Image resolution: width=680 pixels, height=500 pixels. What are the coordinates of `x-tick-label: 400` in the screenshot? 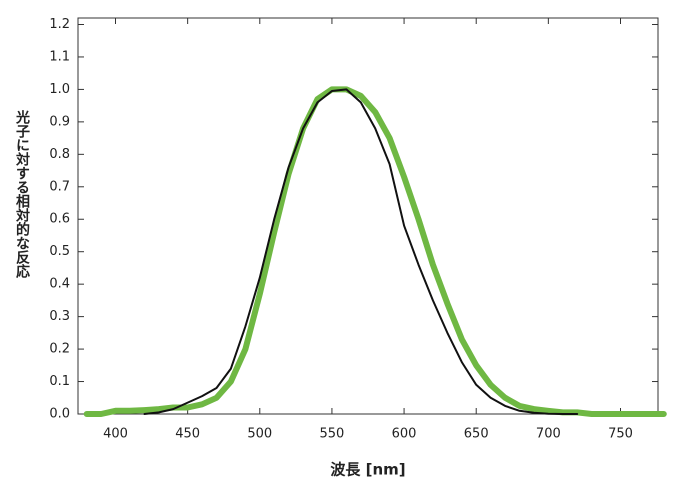 It's located at (115, 434).